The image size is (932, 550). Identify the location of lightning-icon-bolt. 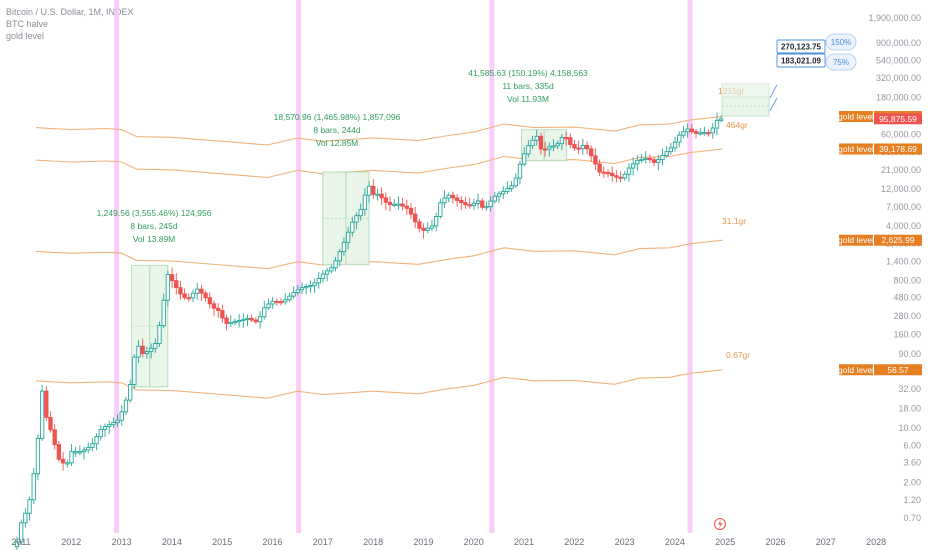
(720, 524).